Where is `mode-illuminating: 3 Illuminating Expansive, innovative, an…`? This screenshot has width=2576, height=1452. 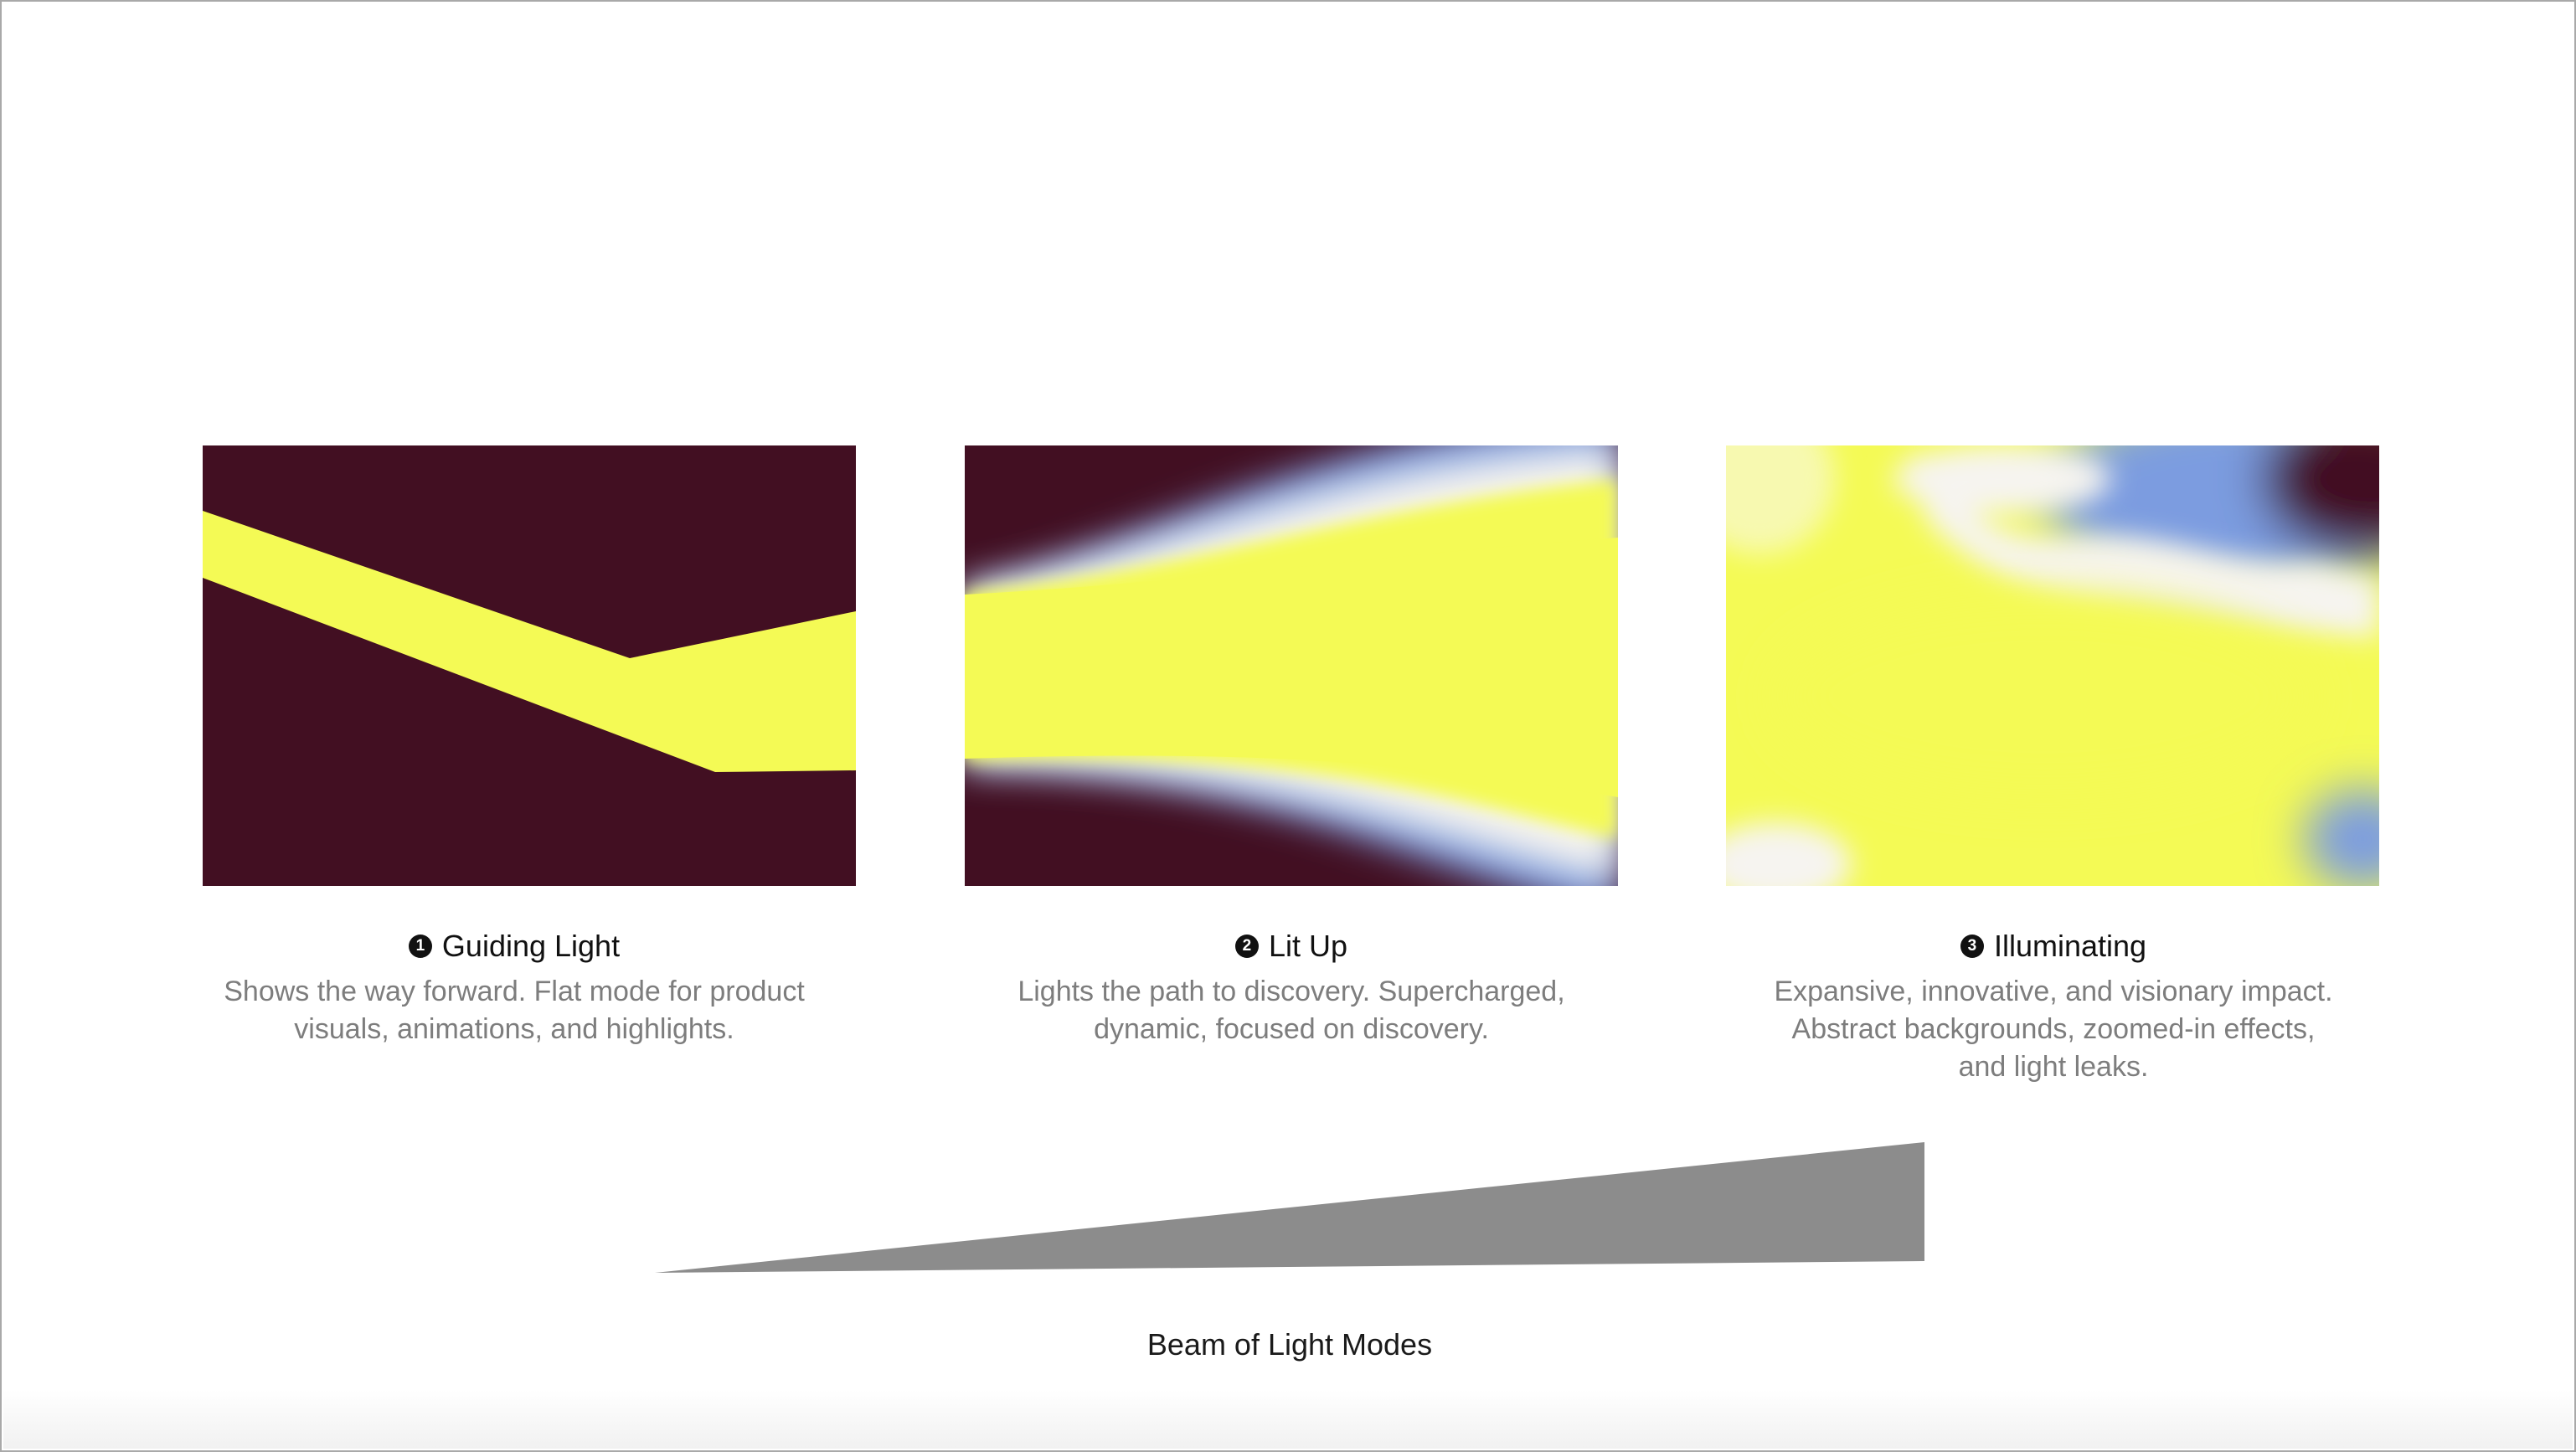 mode-illuminating: 3 Illuminating Expansive, innovative, an… is located at coordinates (2053, 1006).